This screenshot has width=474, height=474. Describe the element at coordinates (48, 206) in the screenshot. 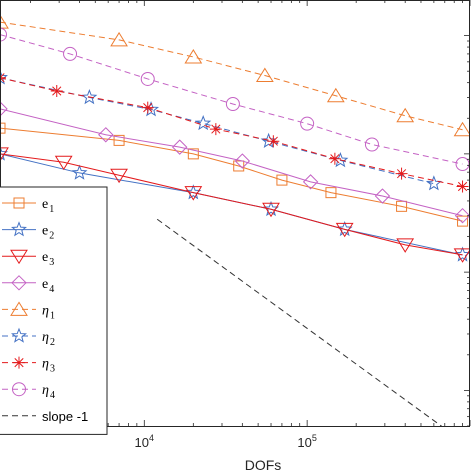

I see `legend-label: e1` at that location.